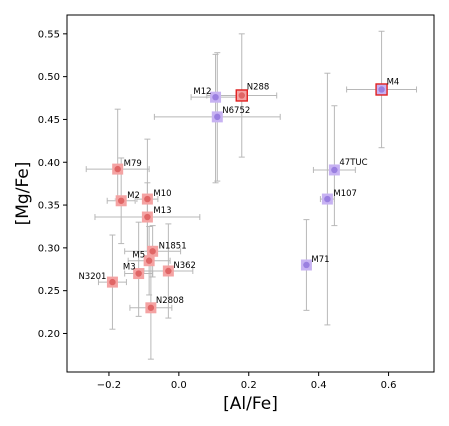 The width and height of the screenshot is (449, 426). What do you see at coordinates (162, 194) in the screenshot?
I see `point-label: M10` at bounding box center [162, 194].